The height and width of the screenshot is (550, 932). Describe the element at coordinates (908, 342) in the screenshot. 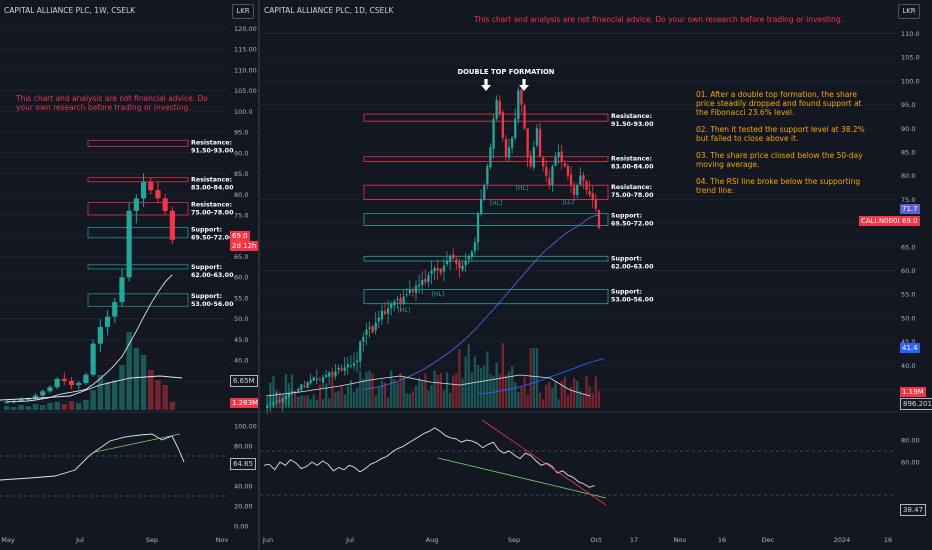

I see `price-tick-label: 45.0` at that location.